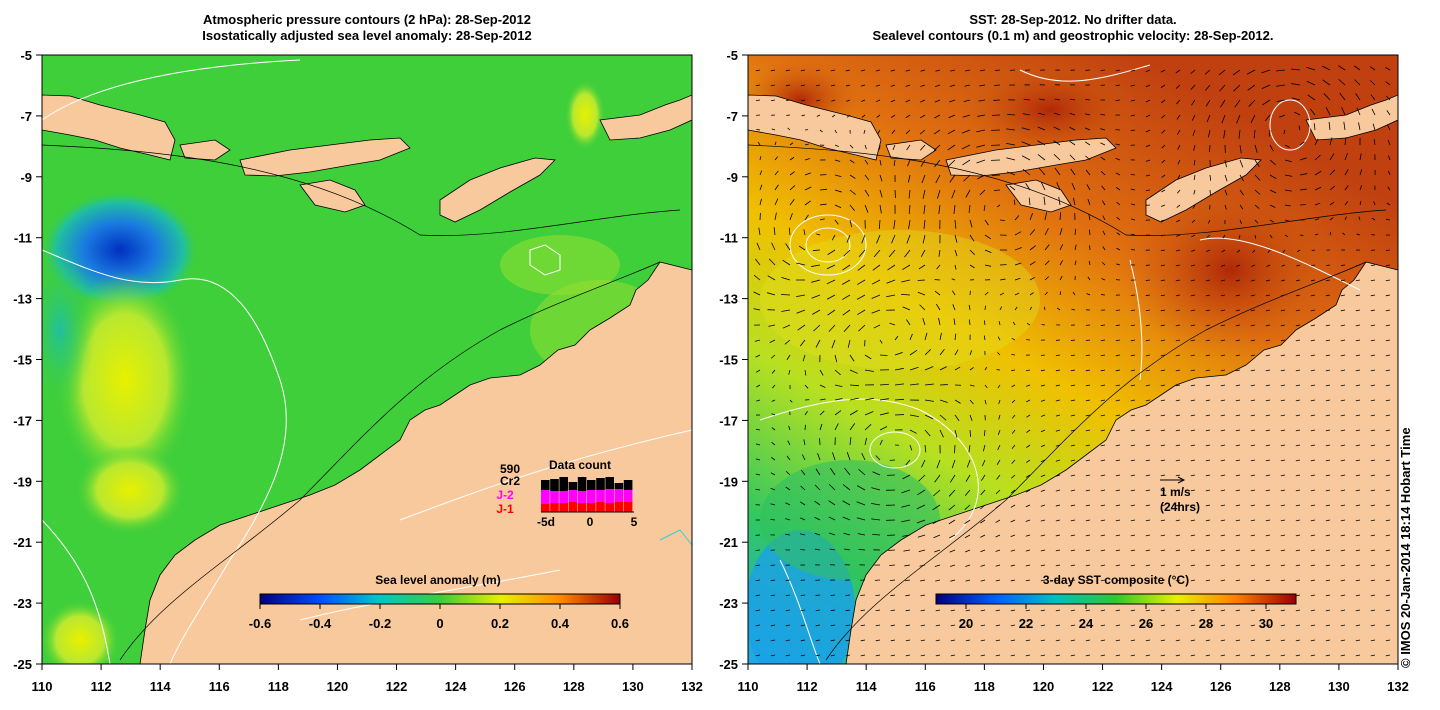  Describe the element at coordinates (320, 623) in the screenshot. I see `sla-colorbar-tick-label: -0.4` at that location.